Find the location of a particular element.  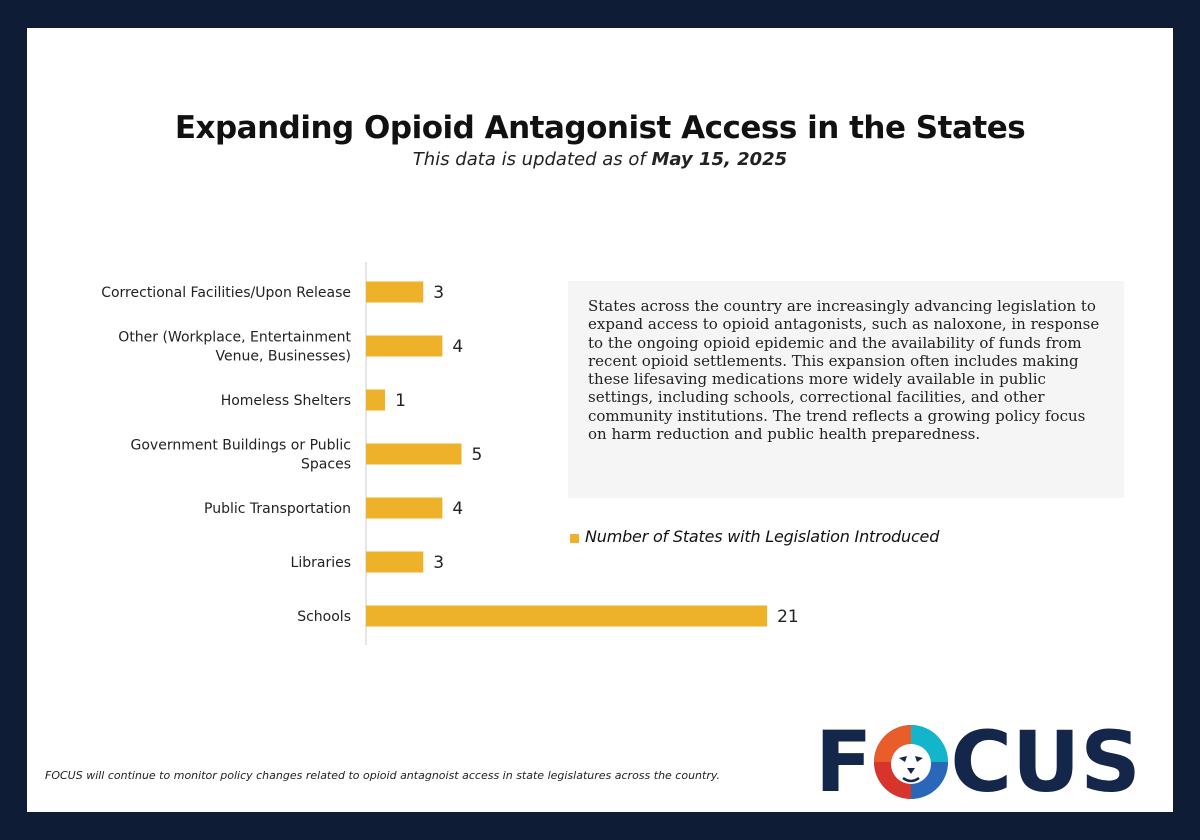

category-label: Public Transportation is located at coordinates (277, 509).